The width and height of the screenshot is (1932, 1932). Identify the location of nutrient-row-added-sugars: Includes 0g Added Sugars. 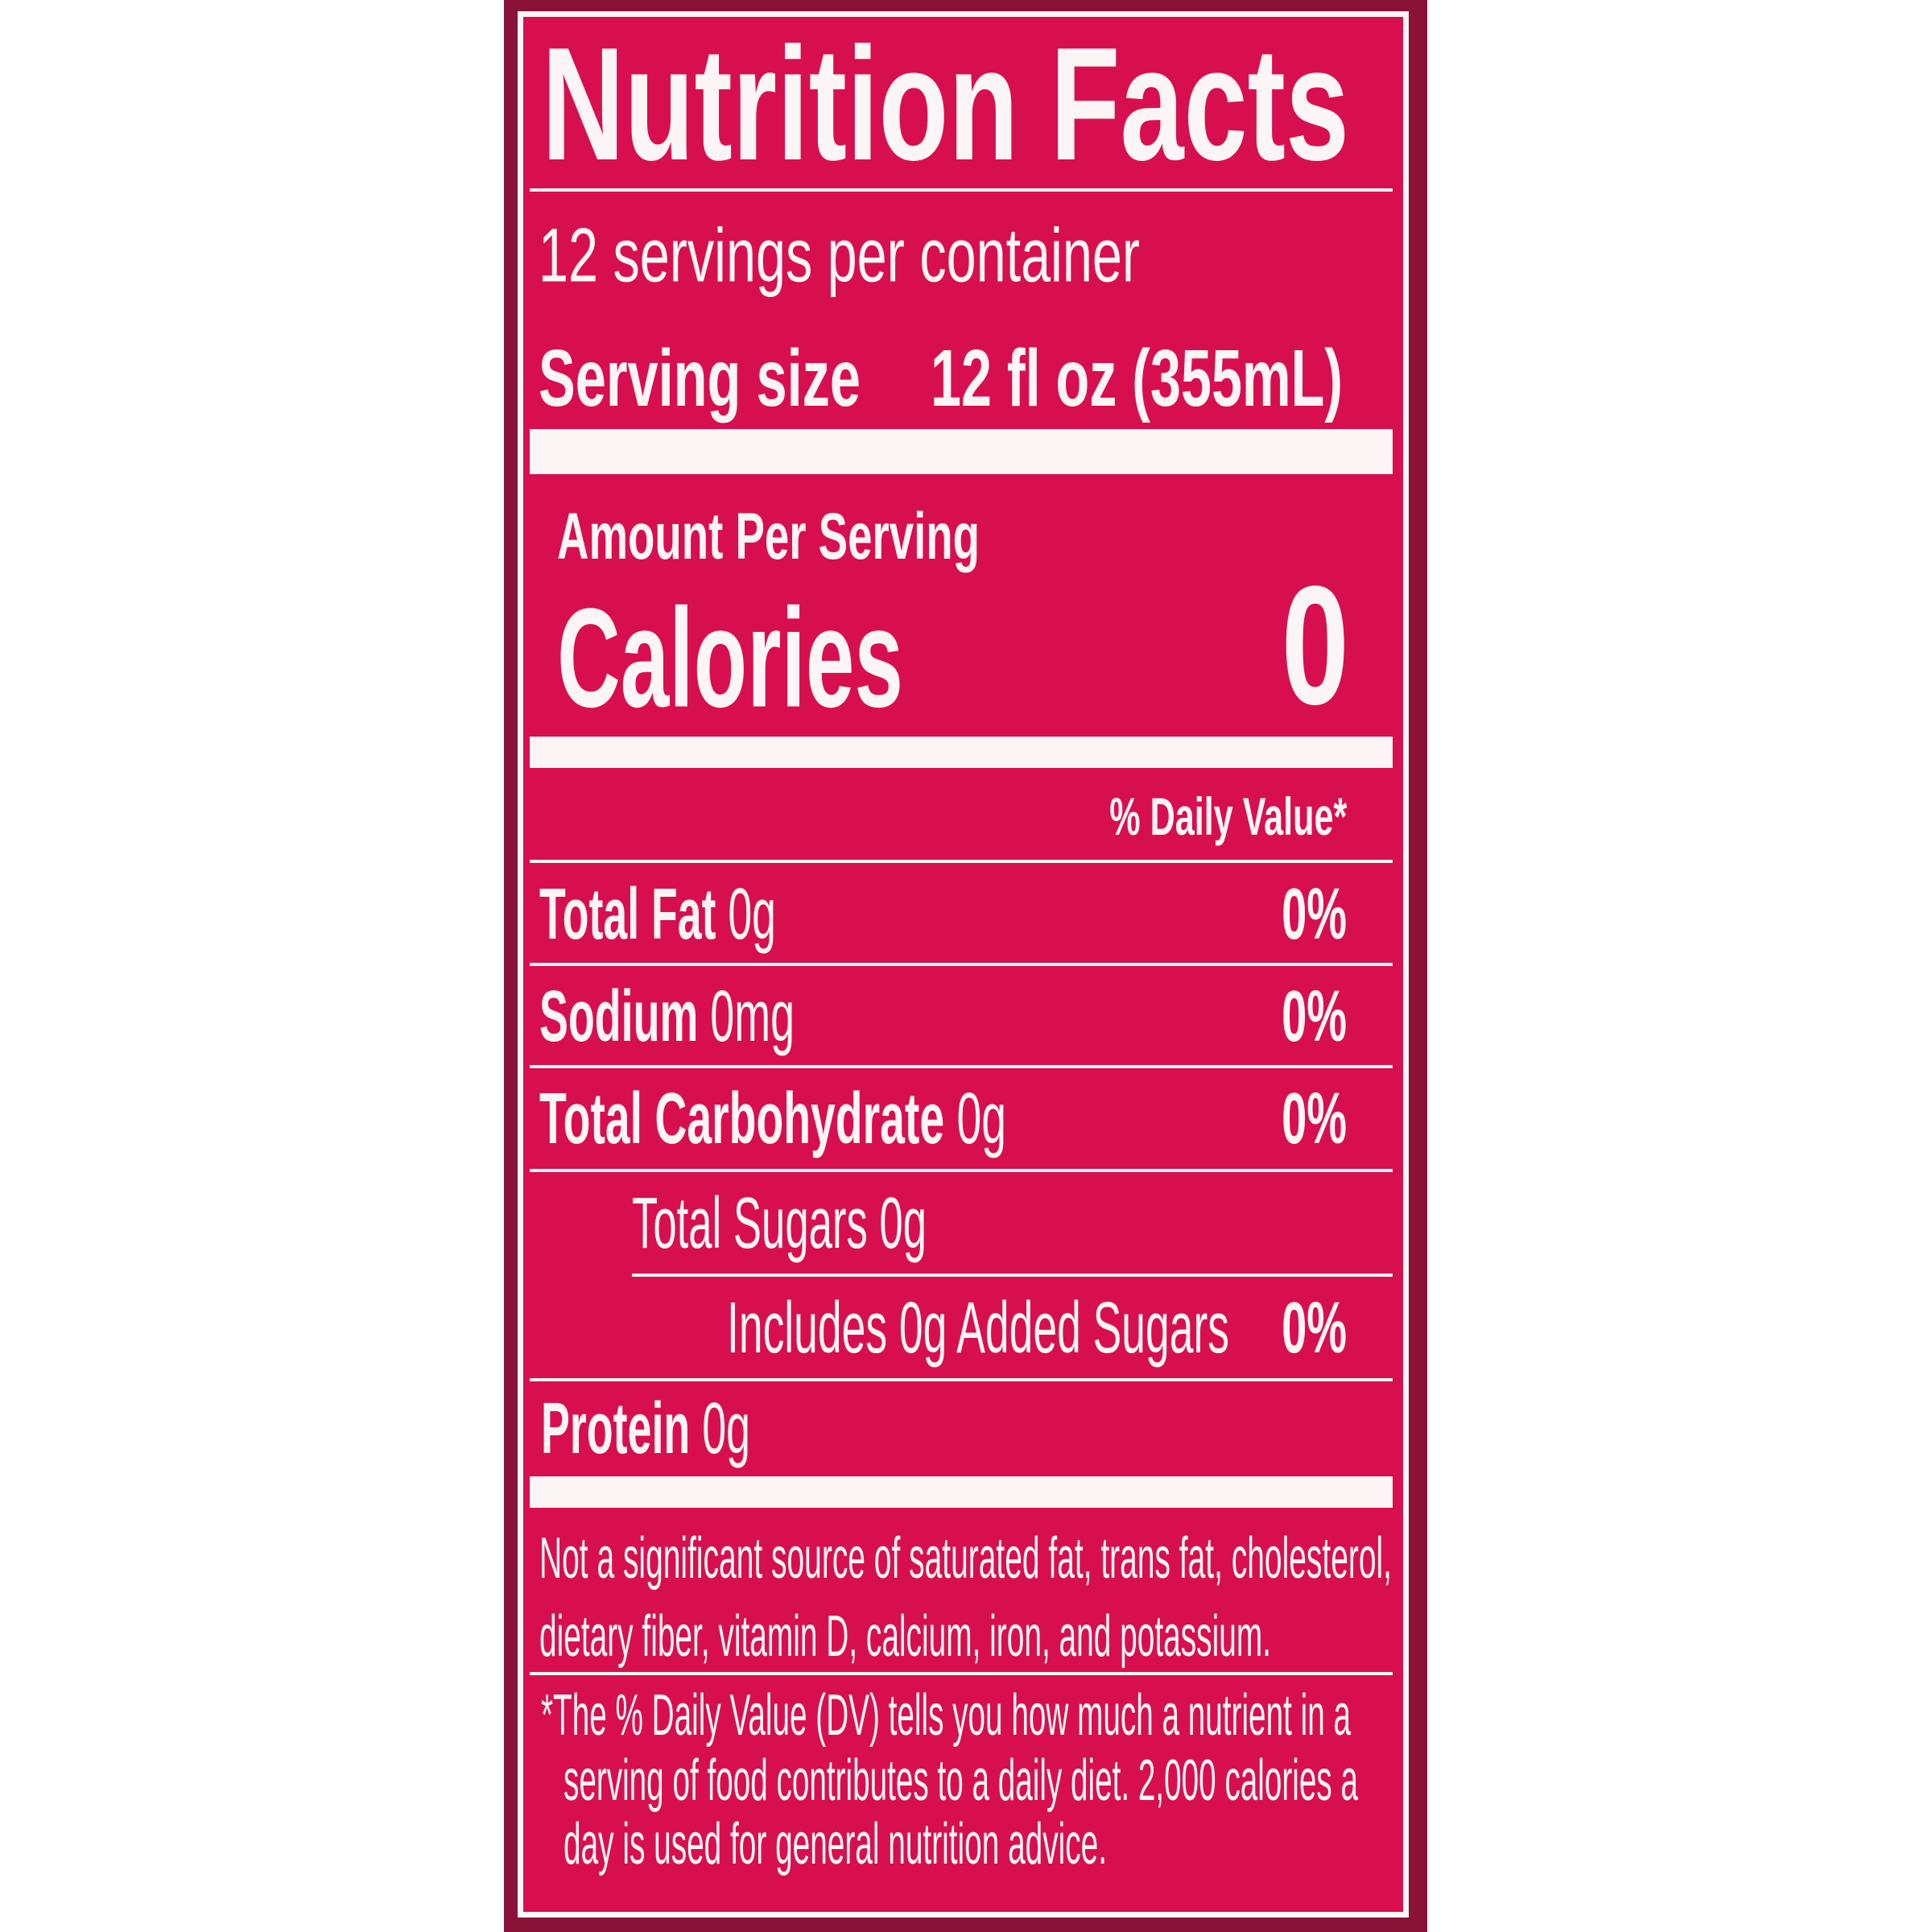
(978, 1328).